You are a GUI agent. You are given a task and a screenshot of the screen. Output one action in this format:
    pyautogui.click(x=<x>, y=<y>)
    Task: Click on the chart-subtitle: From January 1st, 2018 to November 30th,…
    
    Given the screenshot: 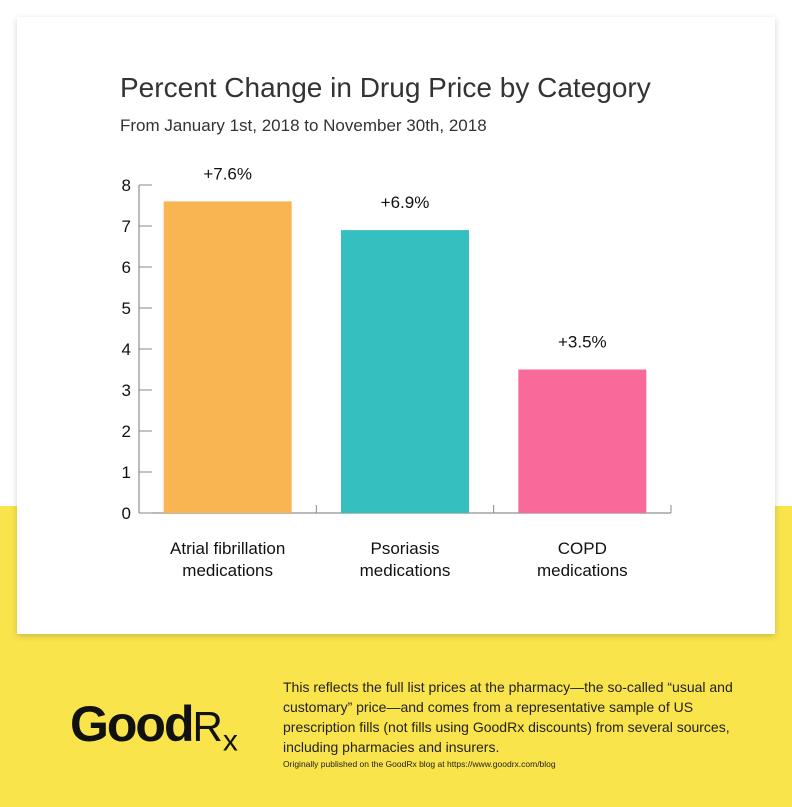 What is the action you would take?
    pyautogui.click(x=303, y=125)
    